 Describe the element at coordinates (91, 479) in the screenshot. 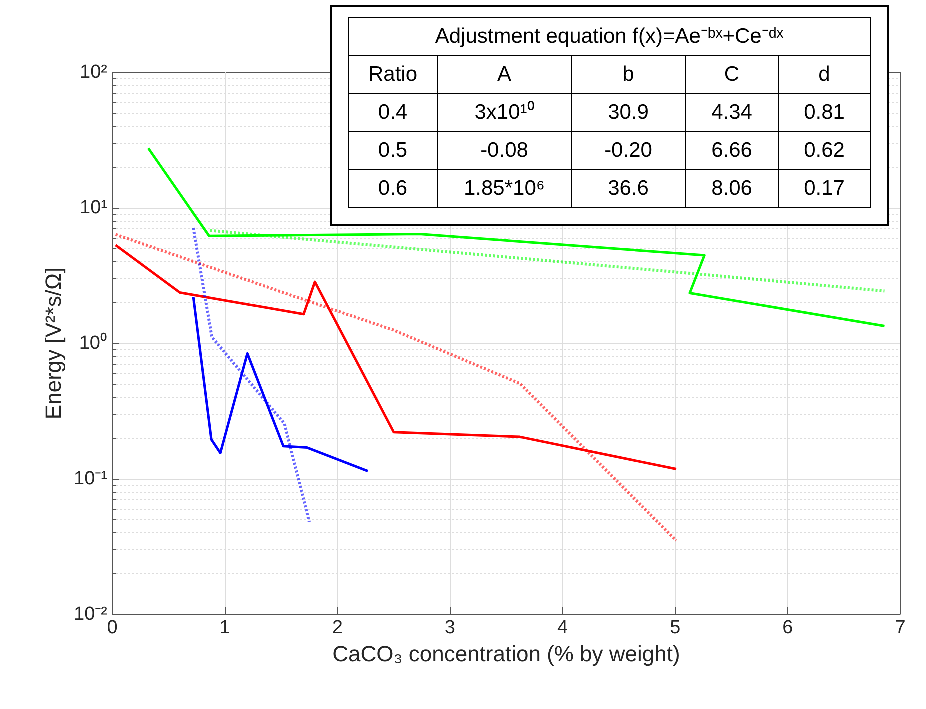

I see `y-tick-label: 10⁻¹` at that location.